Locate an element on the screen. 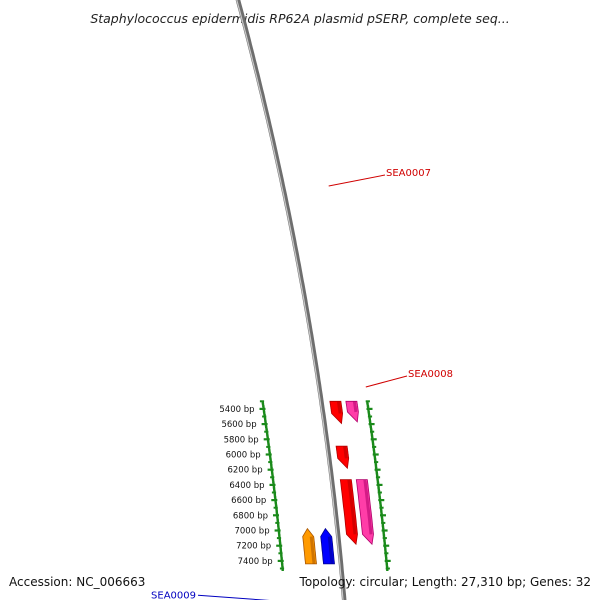  tick-label: 6400 bp is located at coordinates (246, 486).